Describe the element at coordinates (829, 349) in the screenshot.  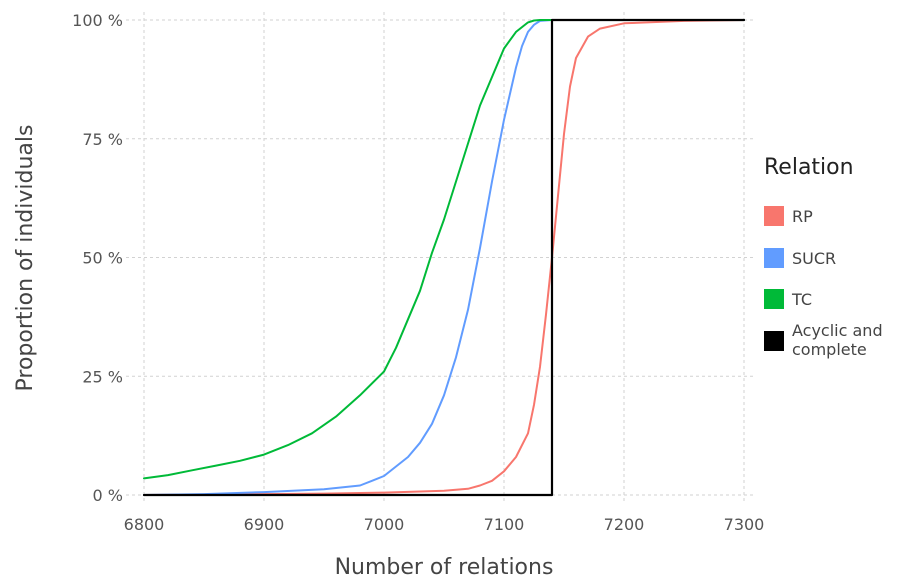
I see `legend-label-acyclic-line2: complete` at that location.